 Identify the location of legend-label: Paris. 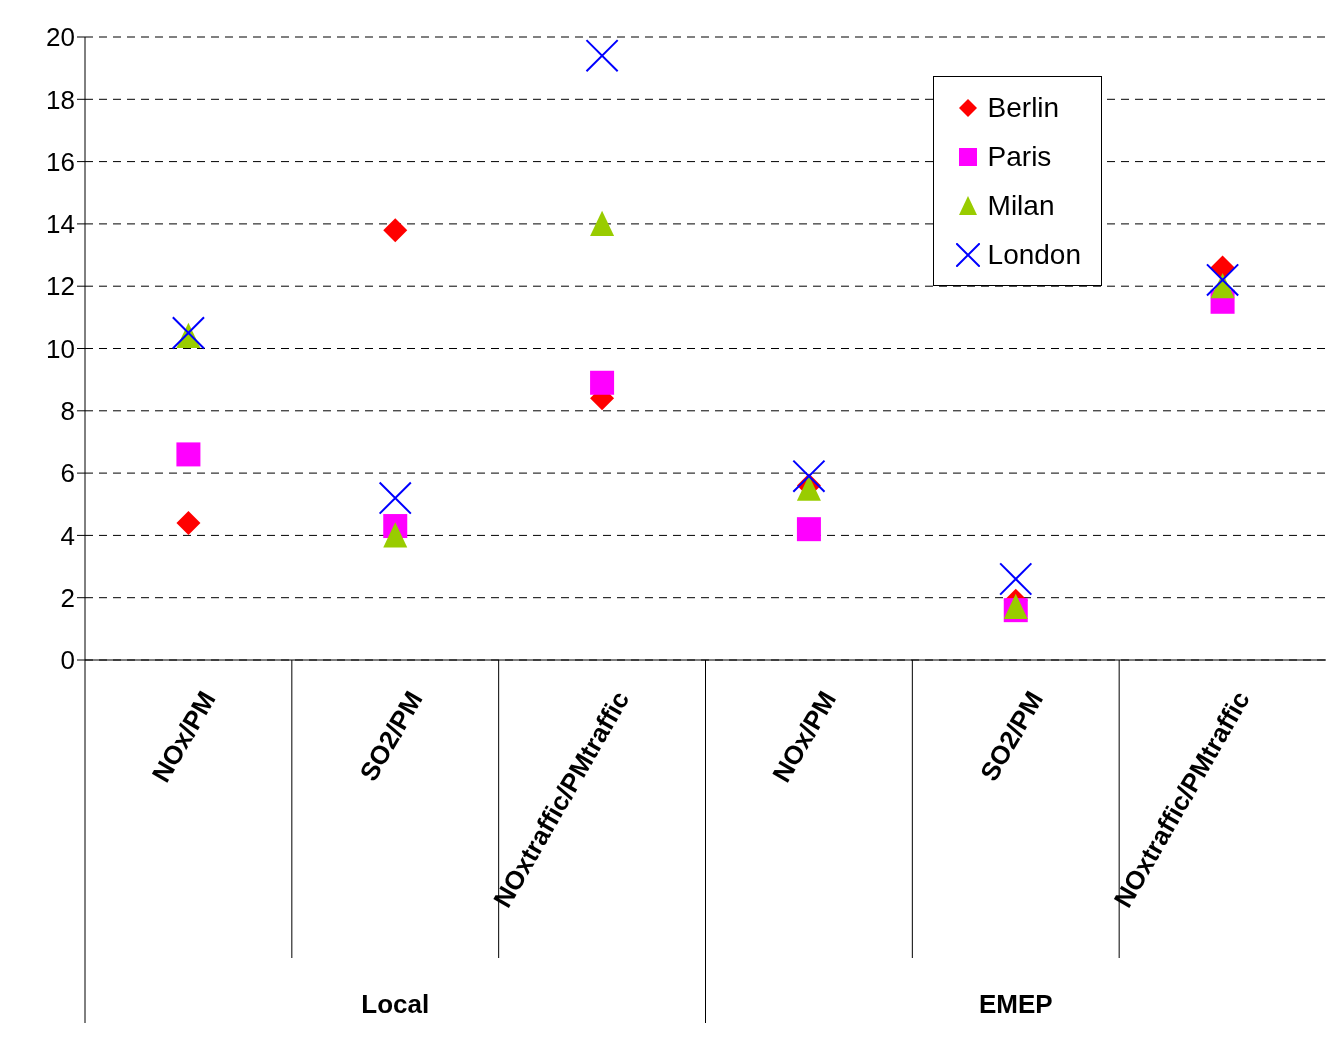
(1019, 156).